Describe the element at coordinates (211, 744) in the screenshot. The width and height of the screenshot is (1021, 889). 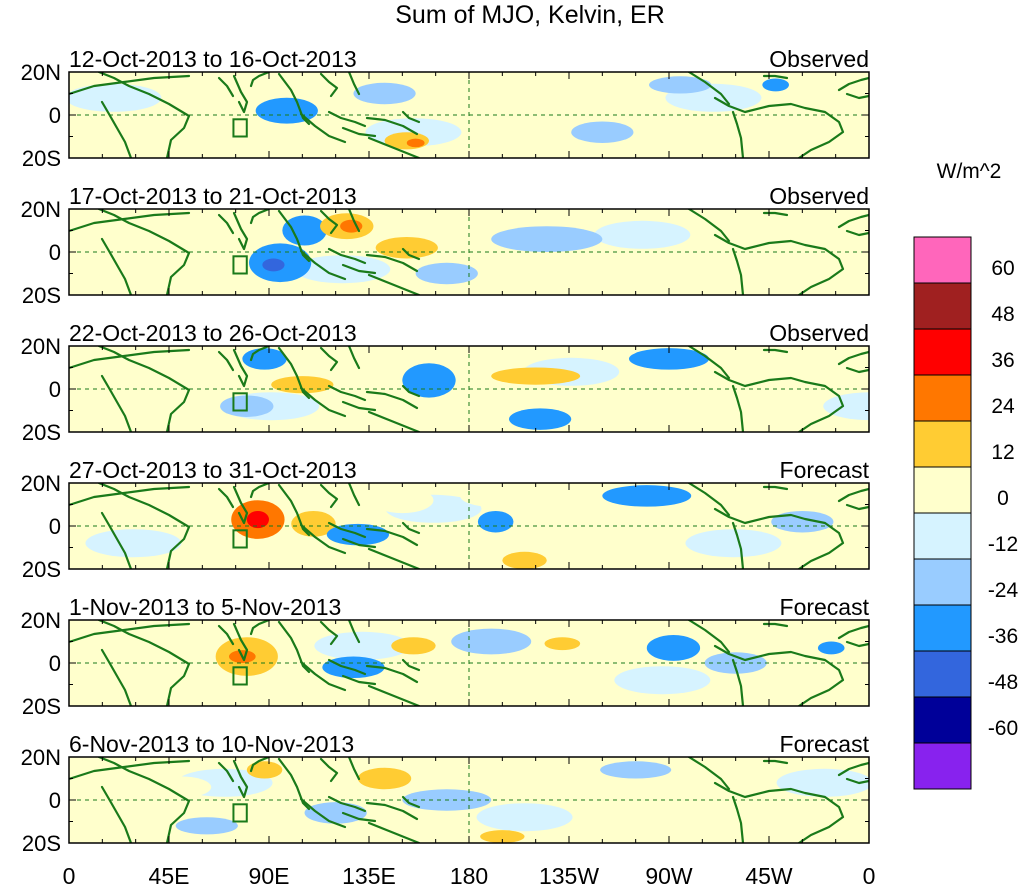
I see `panel-period-label: 6-Nov-2013 to 10-Nov-2013` at that location.